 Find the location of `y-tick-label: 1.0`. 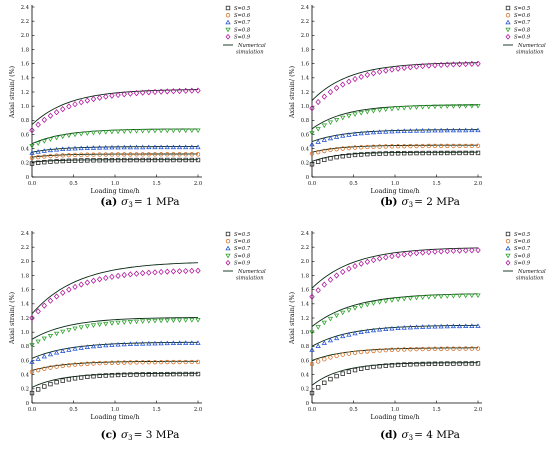

y-tick-label: 1.0 is located at coordinates (25, 107).